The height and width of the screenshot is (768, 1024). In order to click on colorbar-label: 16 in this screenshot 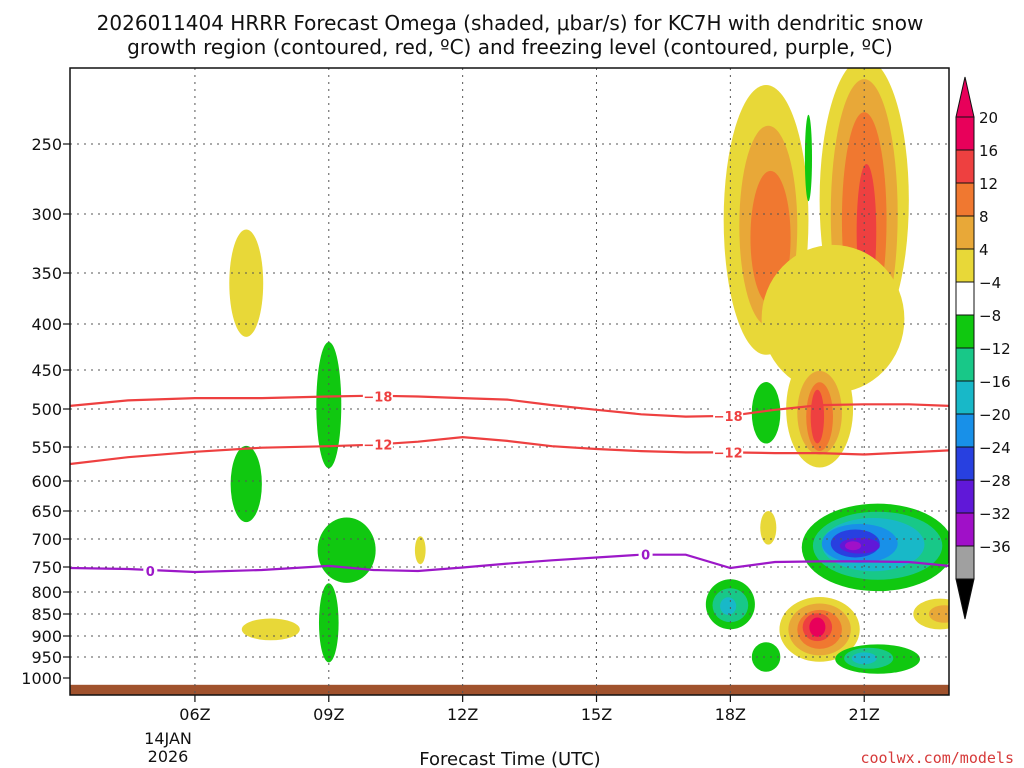, I will do `click(988, 151)`.